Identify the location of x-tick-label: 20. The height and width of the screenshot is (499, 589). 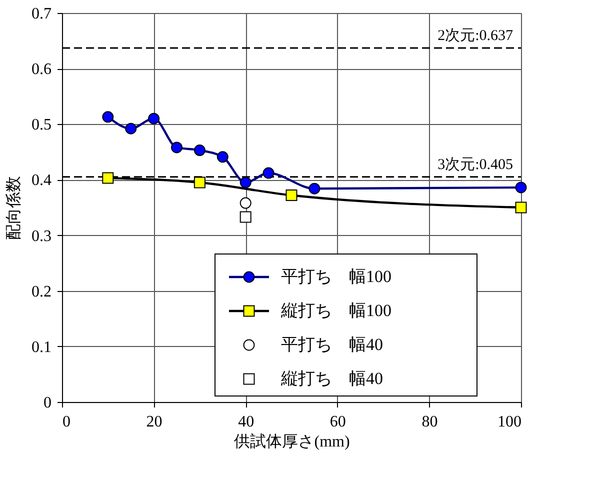
(154, 422).